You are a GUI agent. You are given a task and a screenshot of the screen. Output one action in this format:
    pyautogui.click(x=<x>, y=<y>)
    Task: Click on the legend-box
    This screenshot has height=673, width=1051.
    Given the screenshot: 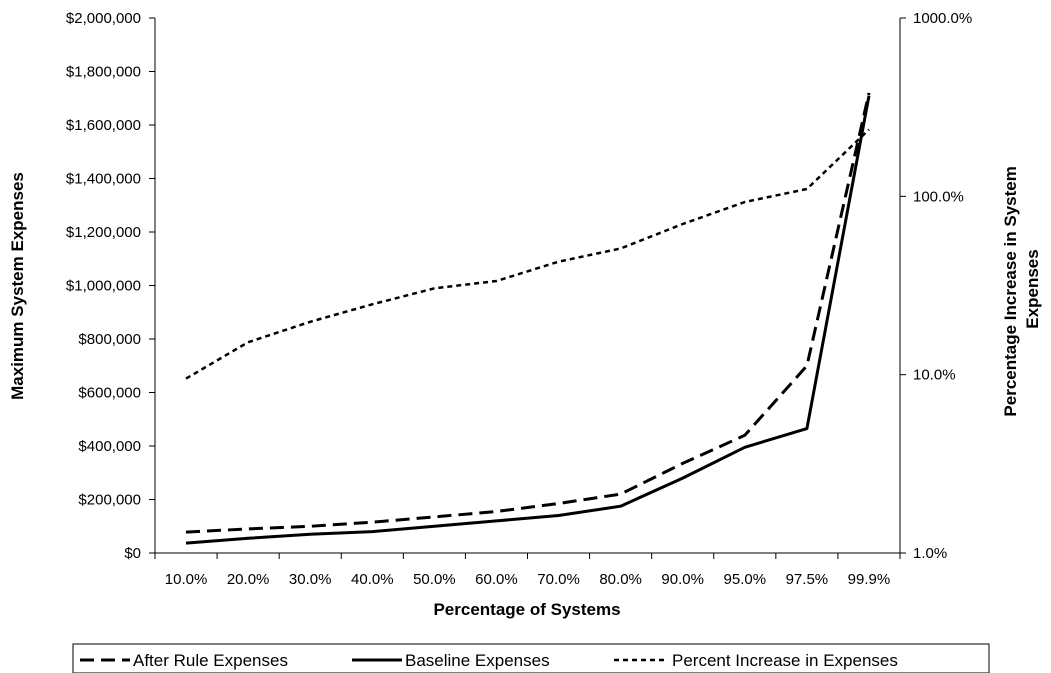 What is the action you would take?
    pyautogui.click(x=531, y=658)
    